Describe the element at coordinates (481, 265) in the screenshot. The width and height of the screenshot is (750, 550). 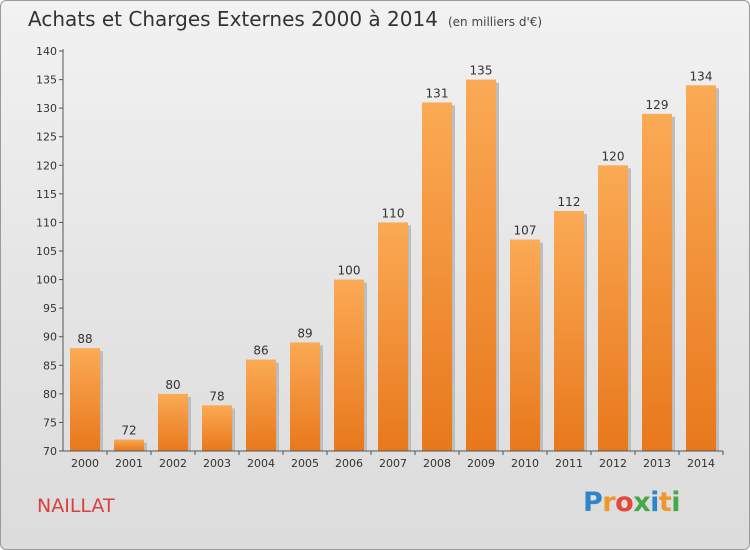
I see `bar-2009` at that location.